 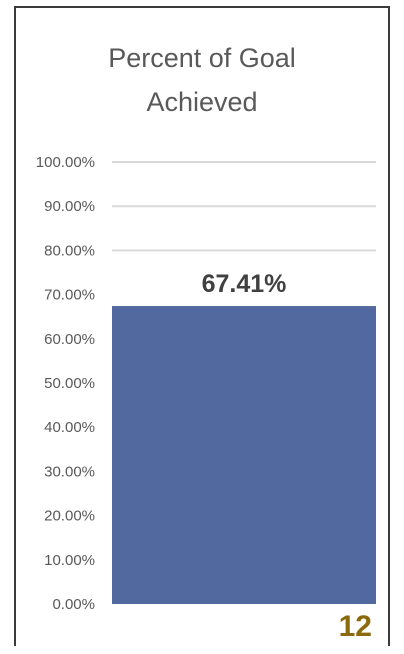 What do you see at coordinates (202, 58) in the screenshot?
I see `chart-title-line-1: Percent of Goal` at bounding box center [202, 58].